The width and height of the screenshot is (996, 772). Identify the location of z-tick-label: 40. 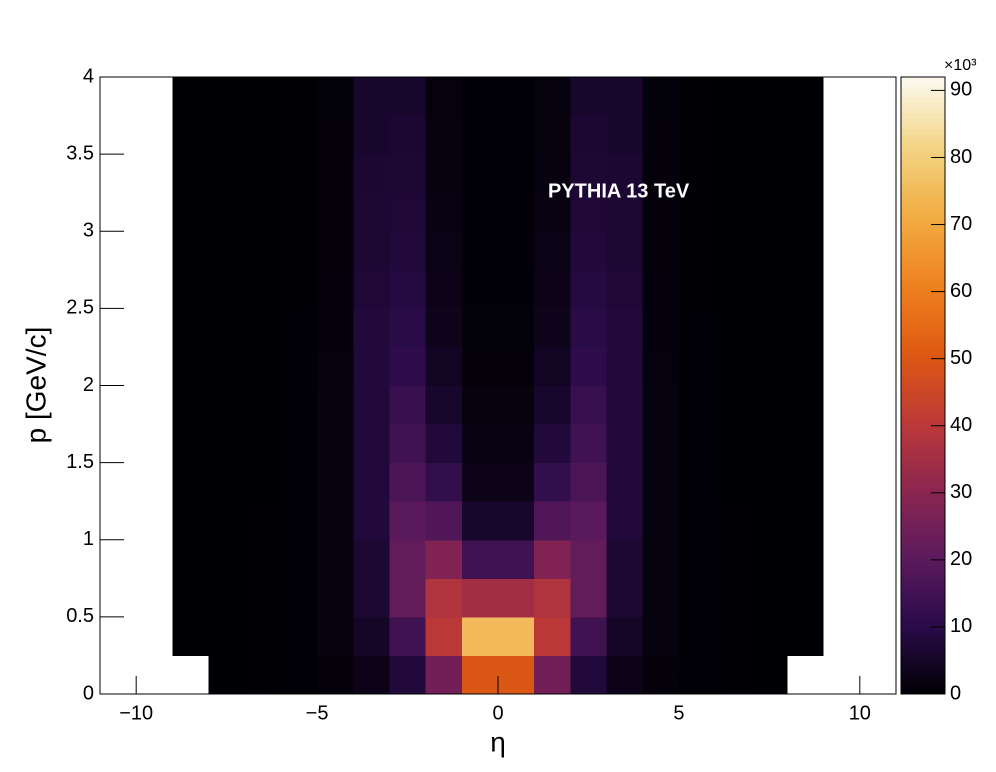
(961, 425).